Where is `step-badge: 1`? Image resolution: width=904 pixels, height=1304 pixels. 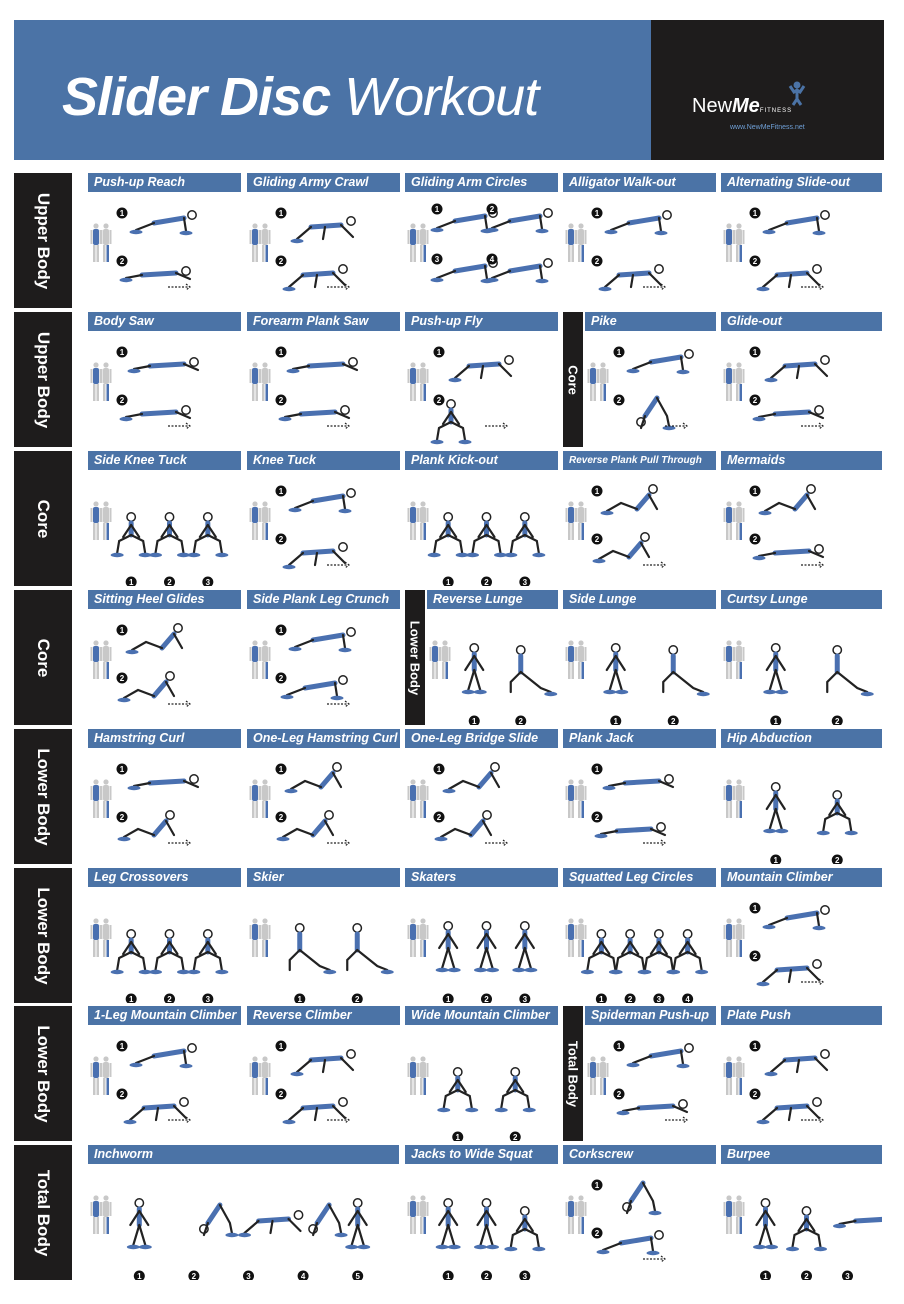
step-badge: 1 is located at coordinates (755, 213).